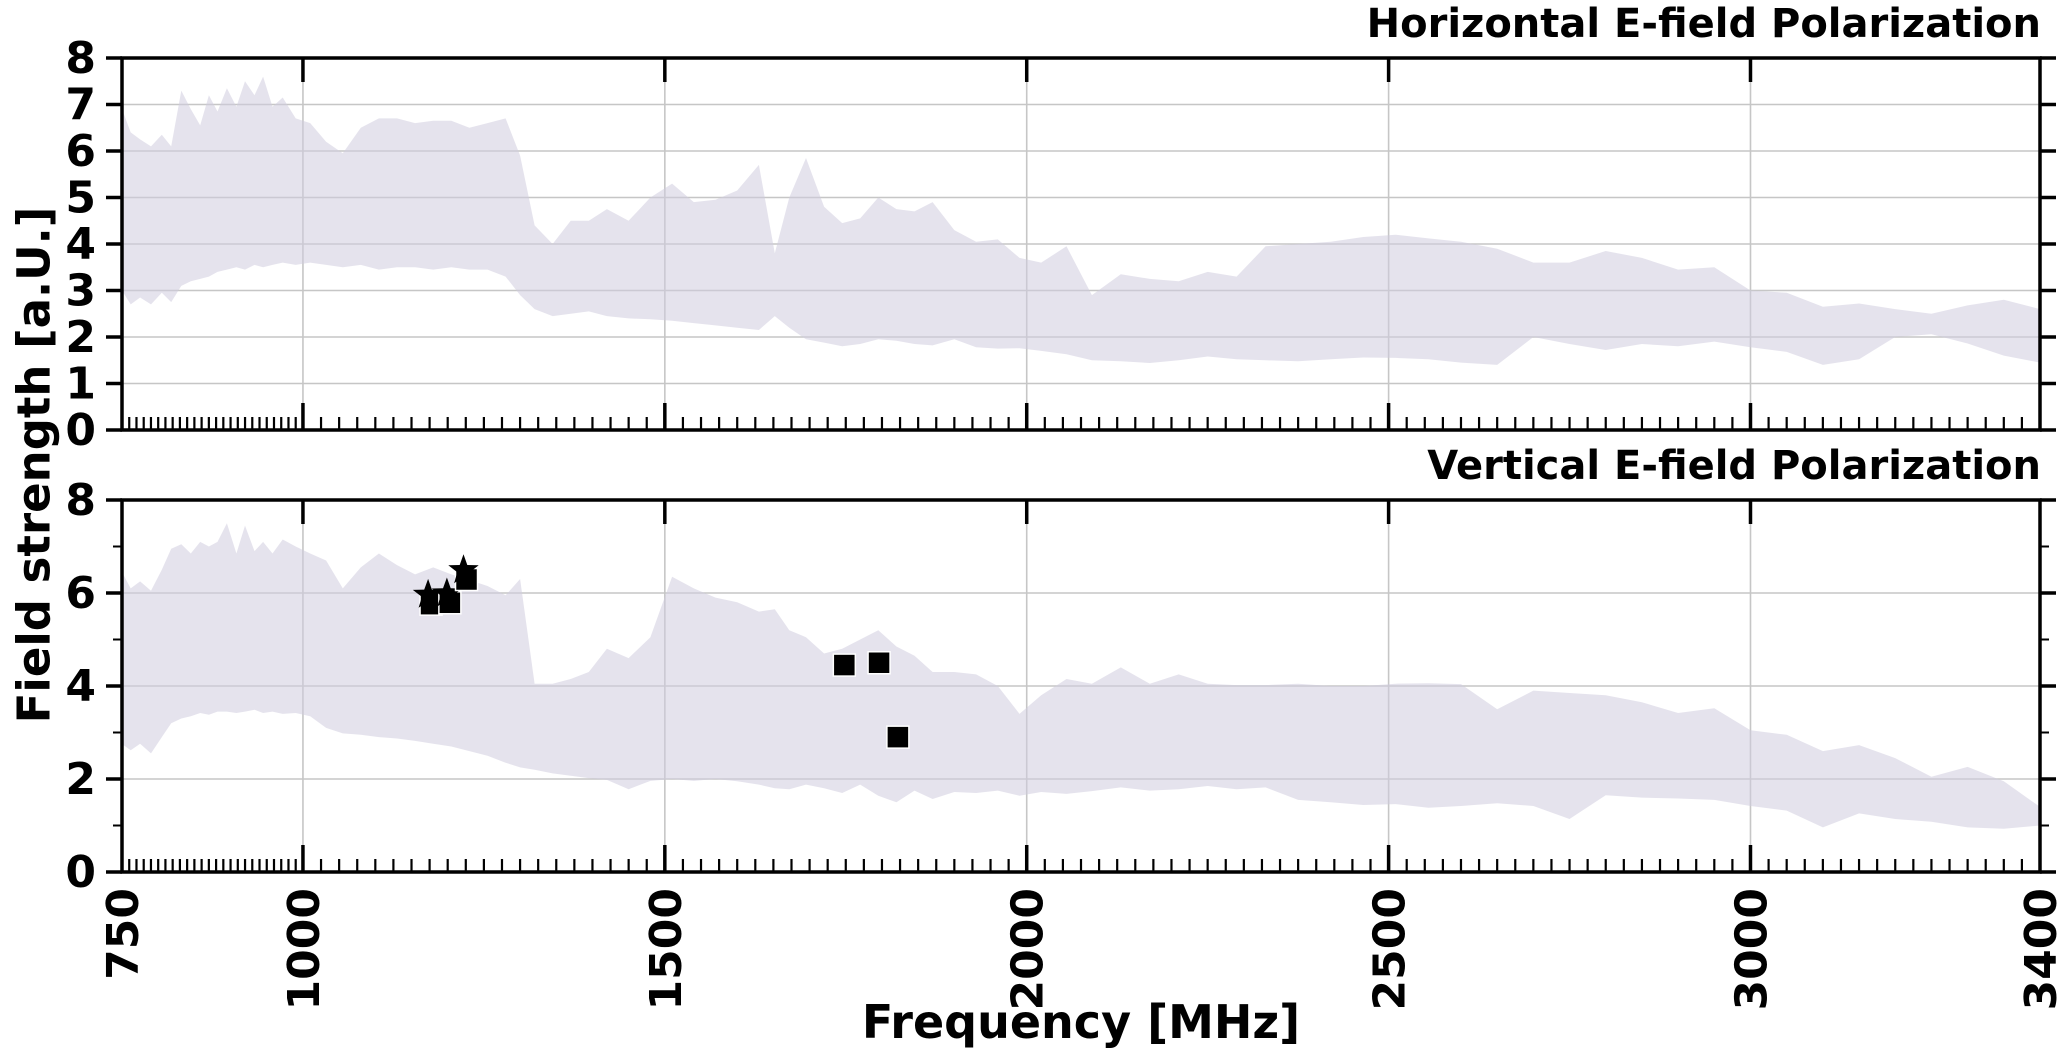  Describe the element at coordinates (80, 384) in the screenshot. I see `svg-text: 1` at that location.